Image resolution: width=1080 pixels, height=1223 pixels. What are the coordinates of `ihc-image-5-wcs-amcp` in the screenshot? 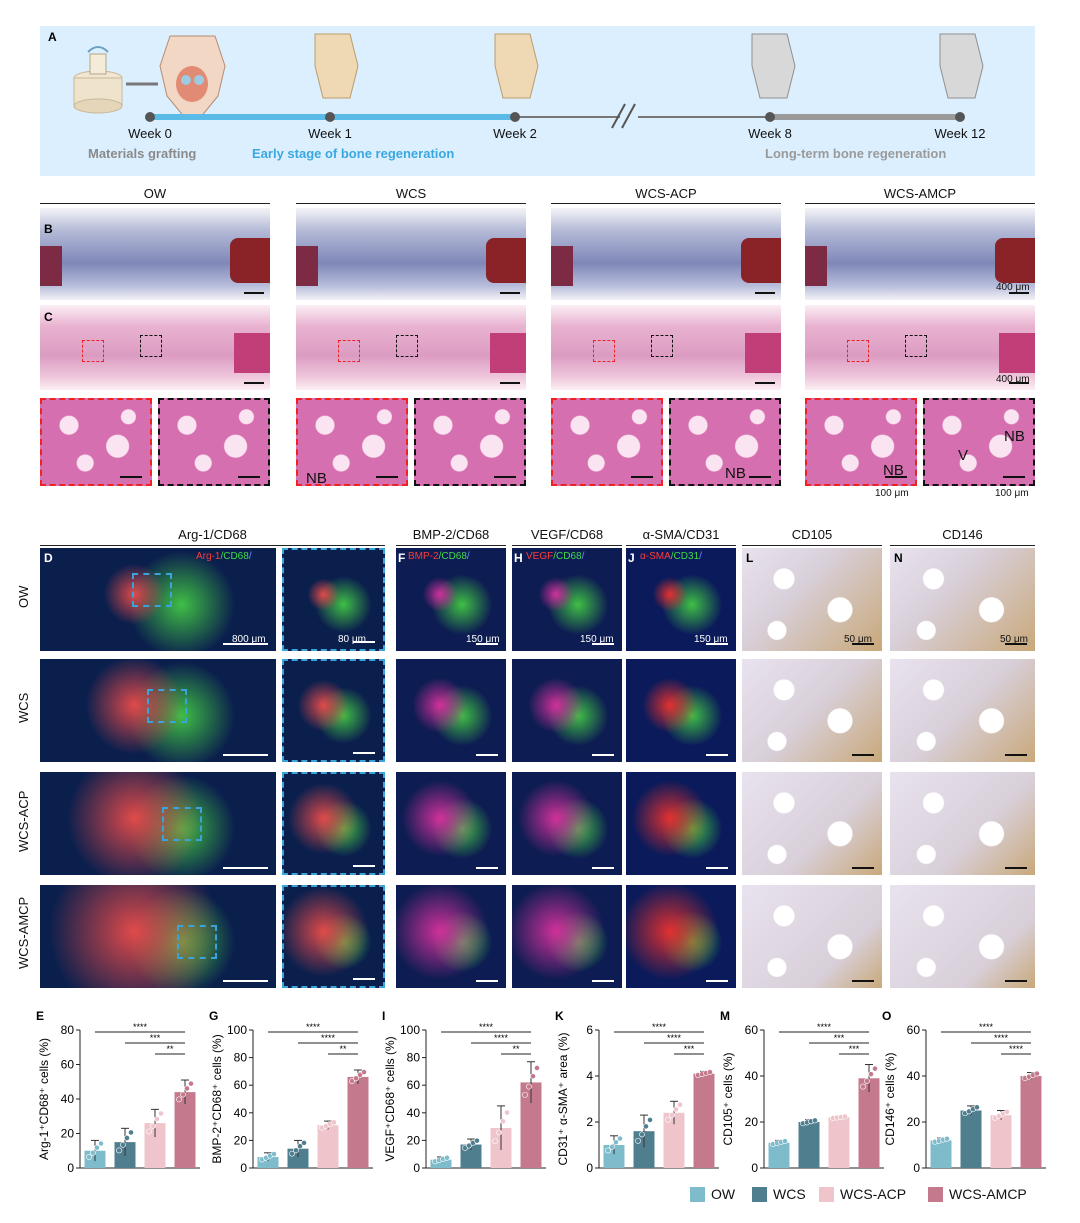 It's located at (812, 936).